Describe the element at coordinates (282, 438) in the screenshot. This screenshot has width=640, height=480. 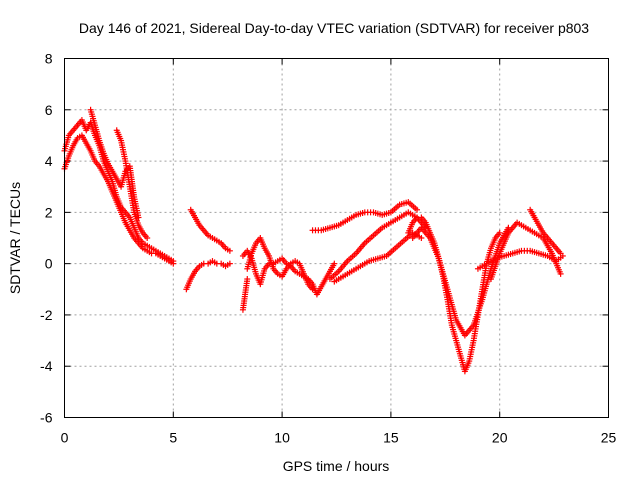
I see `x-tick-label: 10` at that location.